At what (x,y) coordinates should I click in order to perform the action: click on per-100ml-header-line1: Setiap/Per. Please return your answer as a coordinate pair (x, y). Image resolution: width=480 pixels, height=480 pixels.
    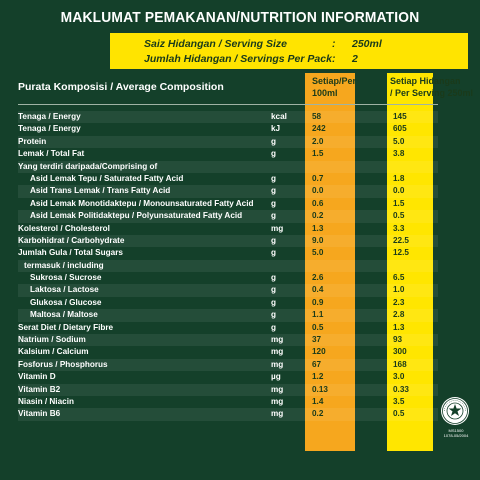
    Looking at the image, I should click on (334, 81).